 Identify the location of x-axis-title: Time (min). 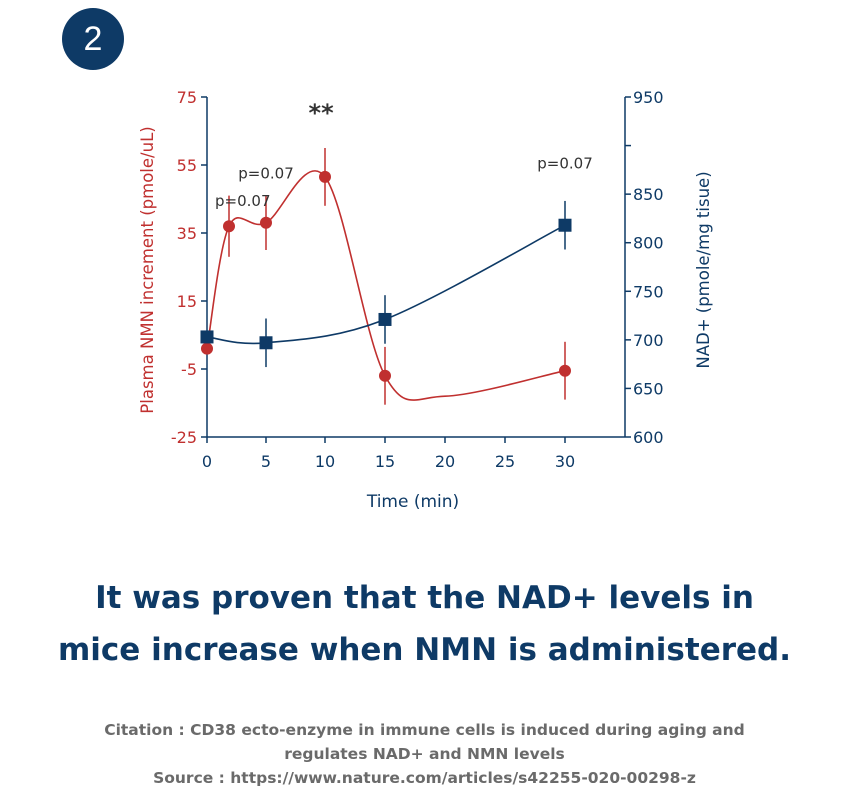
(412, 502).